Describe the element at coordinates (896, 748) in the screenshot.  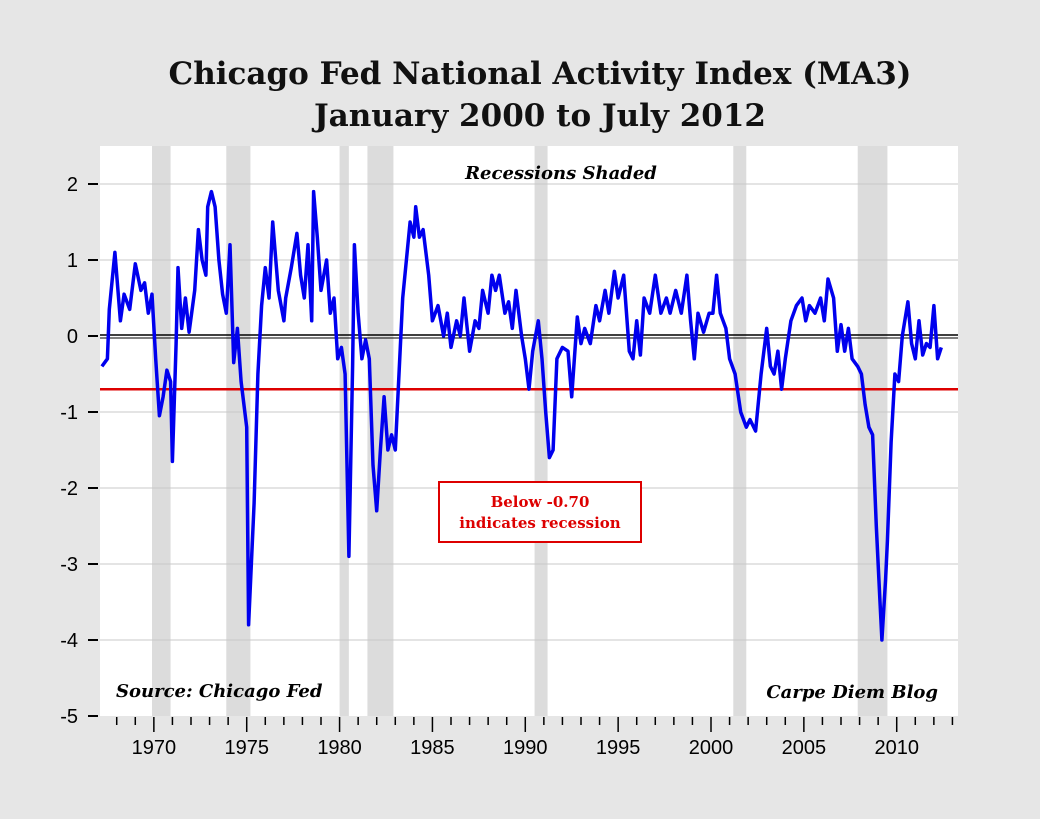
I see `x-tick-label: 2010` at that location.